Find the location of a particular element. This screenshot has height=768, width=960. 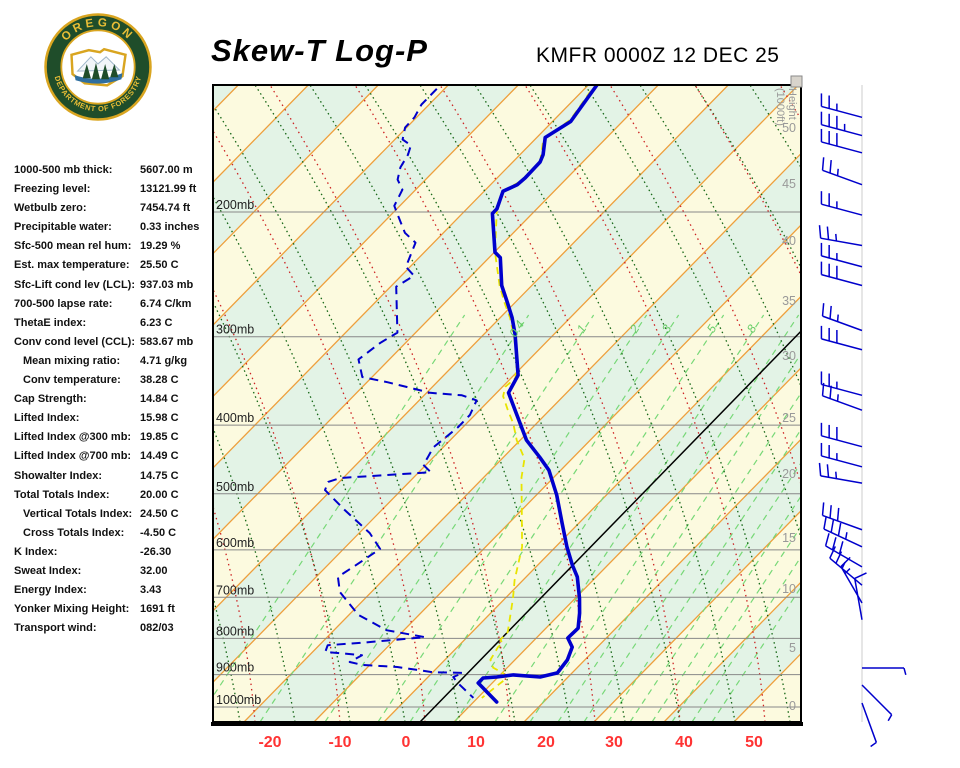

stat-row: Wetbulb zero: 7454.74 ft is located at coordinates (112, 211).